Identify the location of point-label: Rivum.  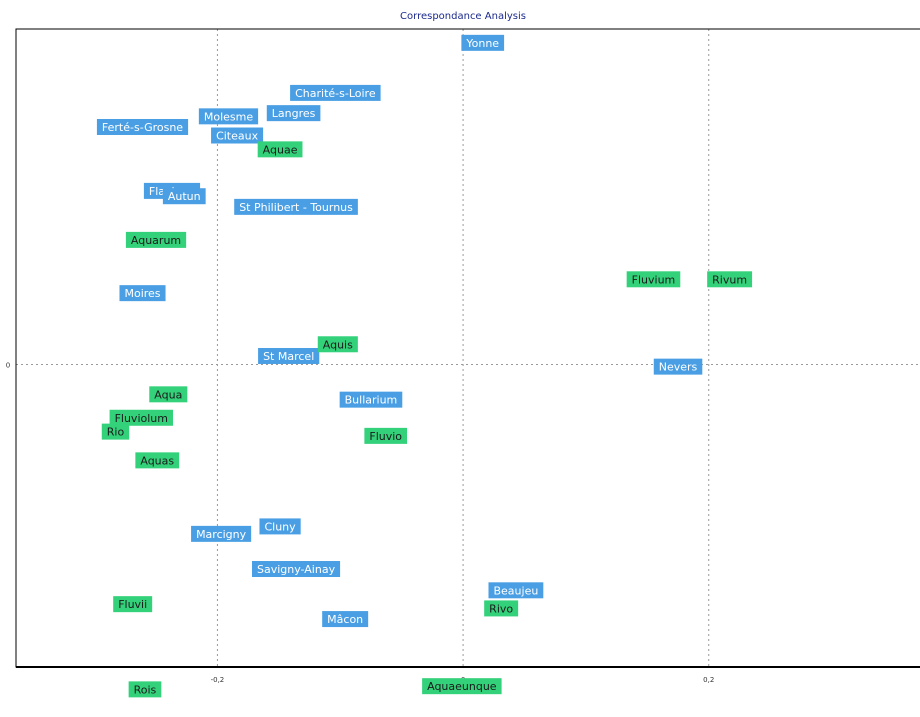
(729, 279).